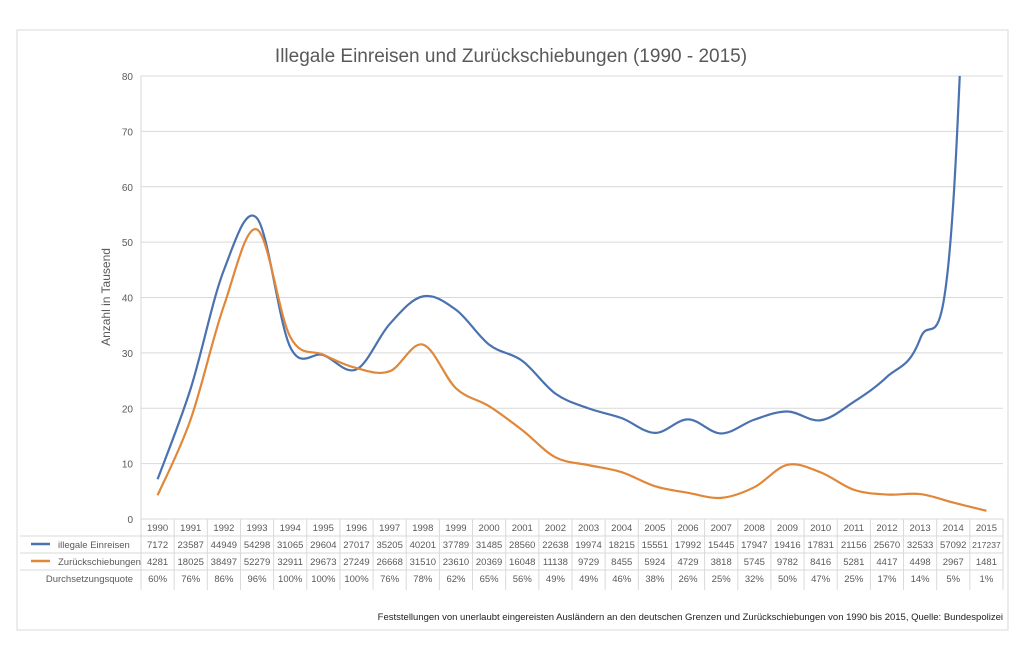 This screenshot has height=656, width=1024. What do you see at coordinates (157, 528) in the screenshot?
I see `x-tick-label: 1990` at bounding box center [157, 528].